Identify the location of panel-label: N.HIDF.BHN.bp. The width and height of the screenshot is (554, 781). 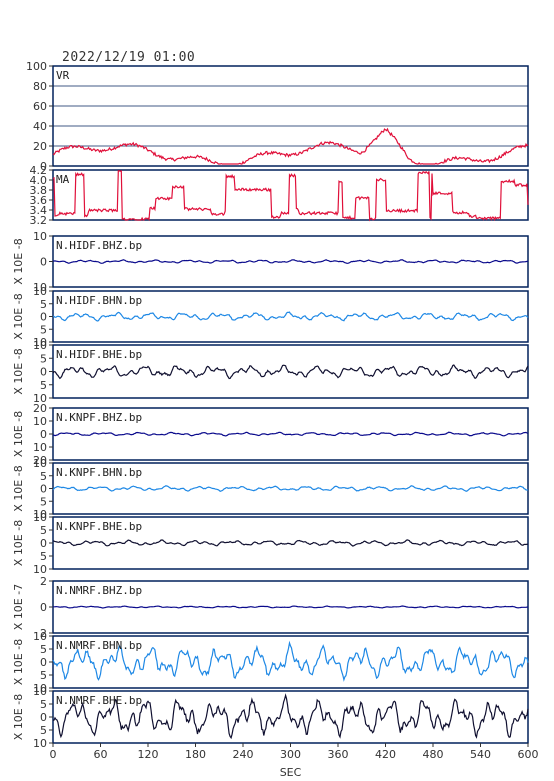
(99, 300).